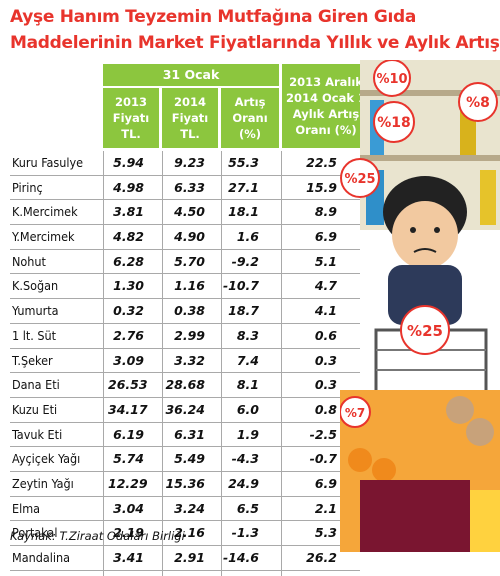 The height and width of the screenshot is (576, 500). Describe the element at coordinates (478, 103) in the screenshot. I see `badge-label: %8` at that location.